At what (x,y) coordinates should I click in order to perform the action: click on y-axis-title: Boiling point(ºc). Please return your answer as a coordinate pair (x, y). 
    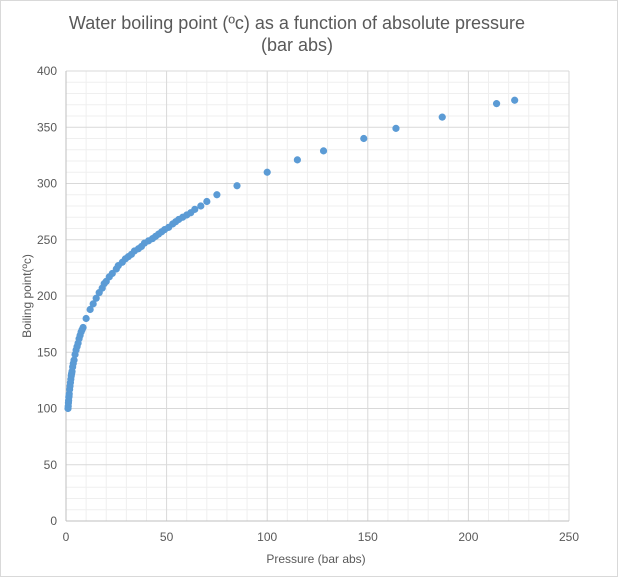
    Looking at the image, I should click on (27, 296).